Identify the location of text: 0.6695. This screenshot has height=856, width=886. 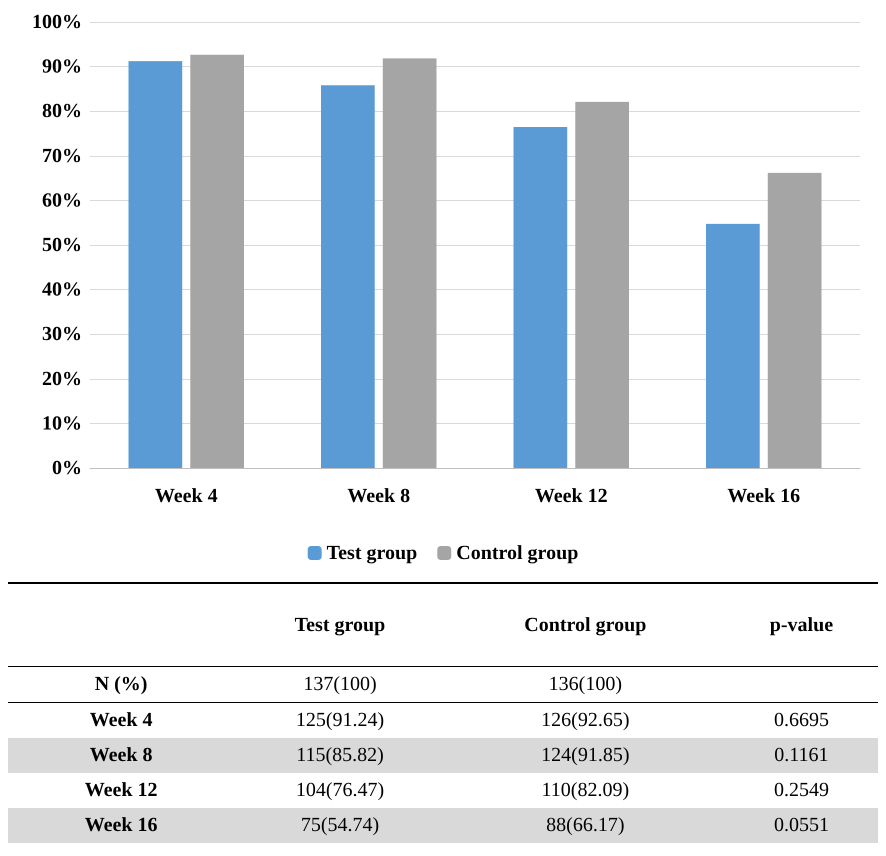
(801, 720).